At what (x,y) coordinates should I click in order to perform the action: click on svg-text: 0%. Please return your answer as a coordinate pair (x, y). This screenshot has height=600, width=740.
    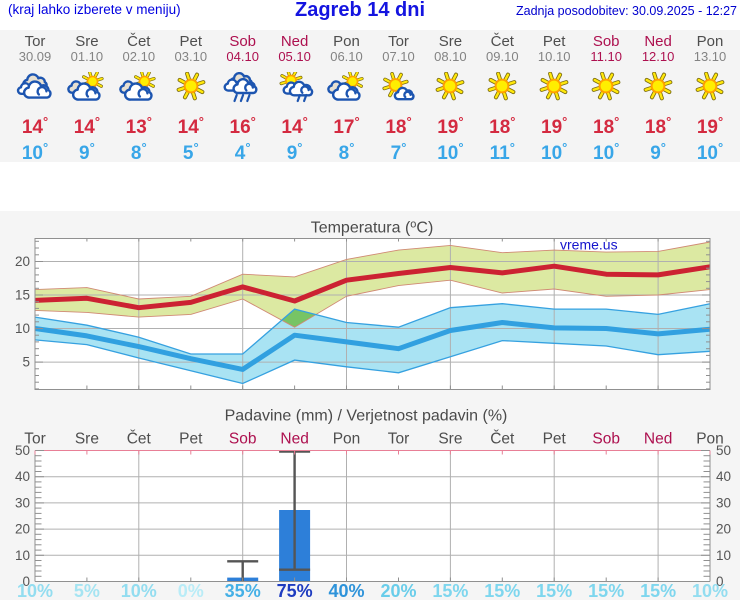
    Looking at the image, I should click on (191, 590).